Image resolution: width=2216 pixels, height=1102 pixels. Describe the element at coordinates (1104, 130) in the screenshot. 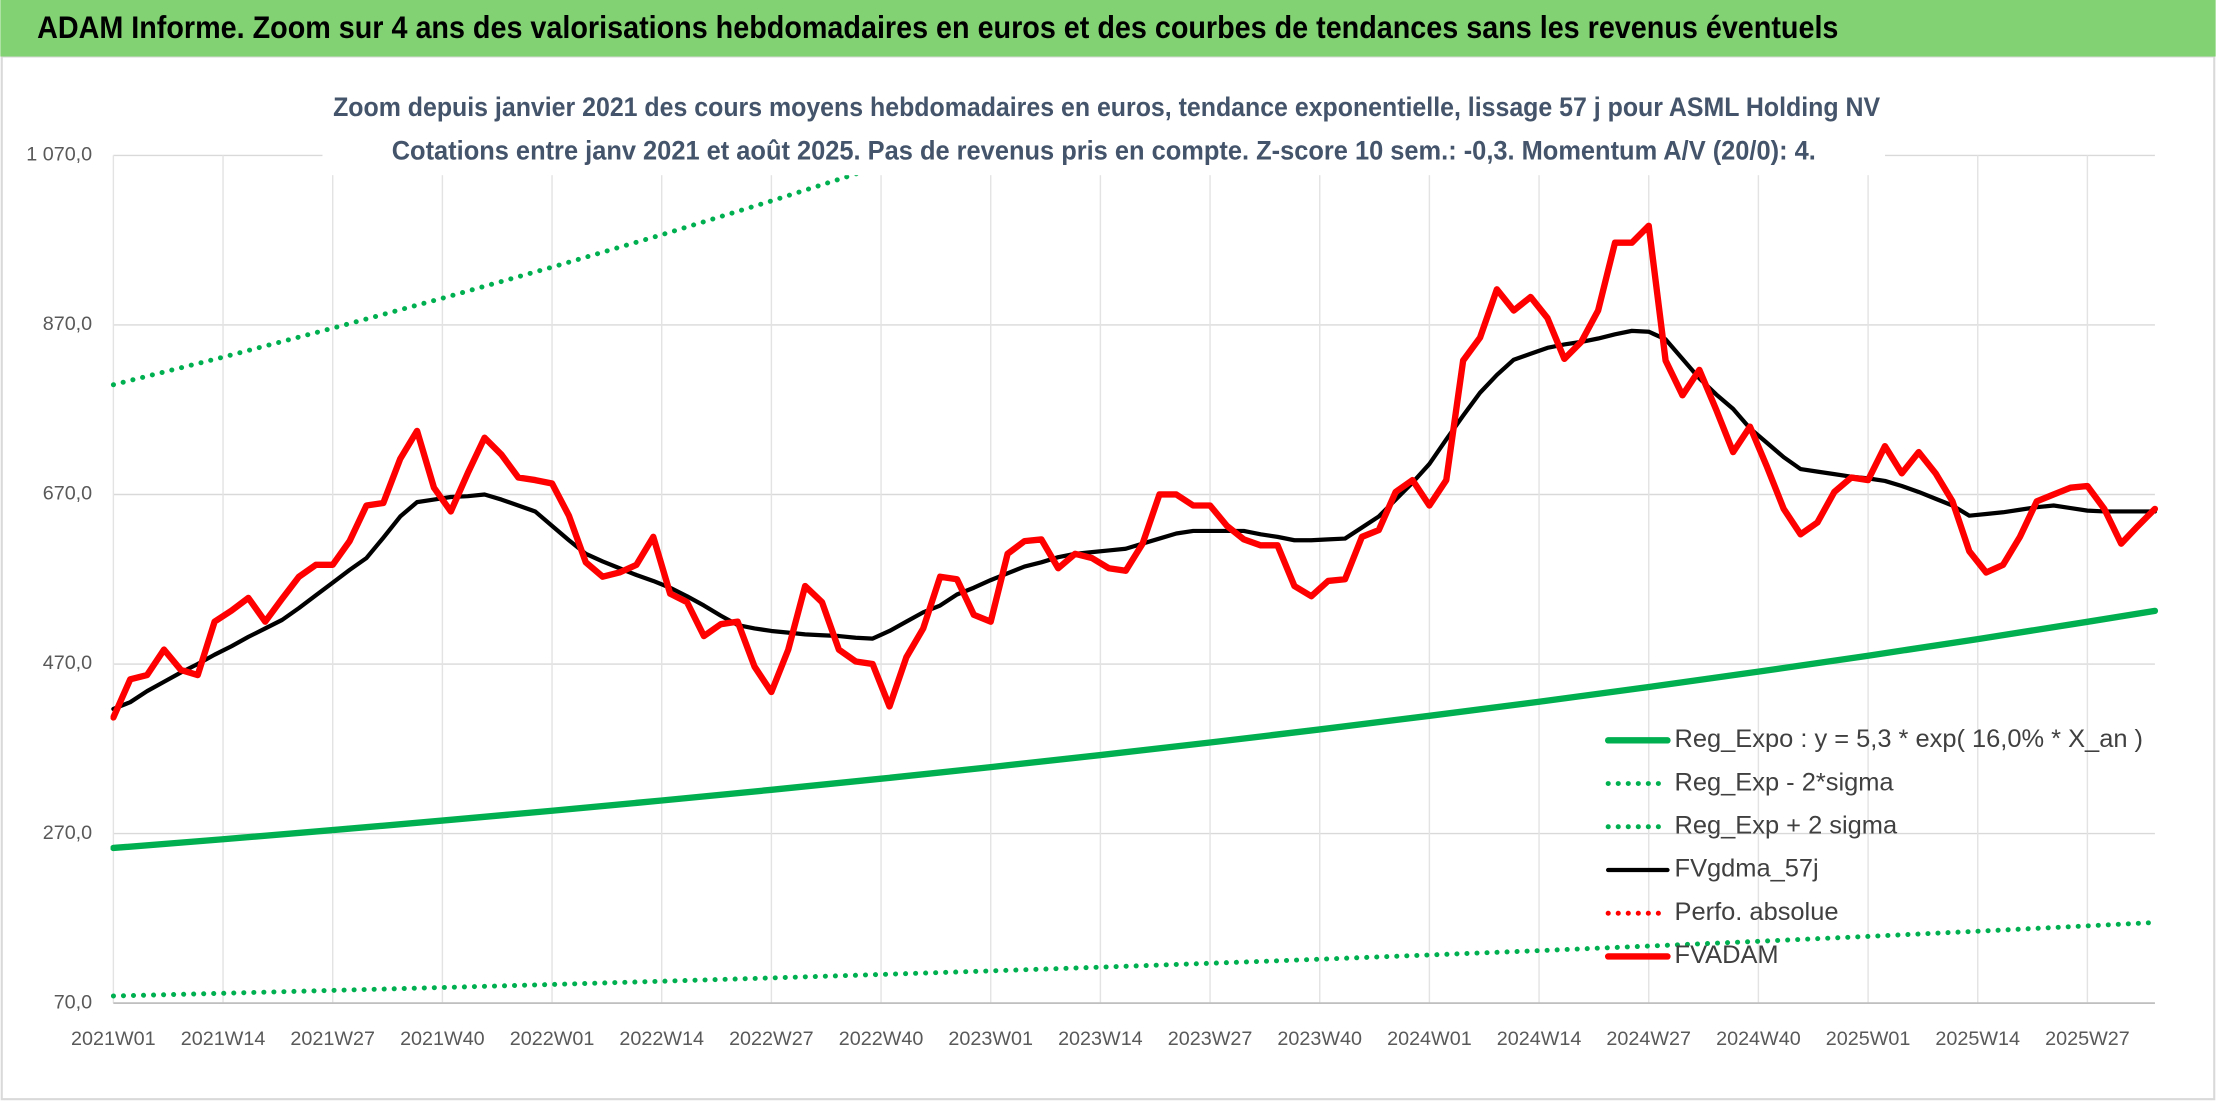

I see `subtitle-box` at that location.